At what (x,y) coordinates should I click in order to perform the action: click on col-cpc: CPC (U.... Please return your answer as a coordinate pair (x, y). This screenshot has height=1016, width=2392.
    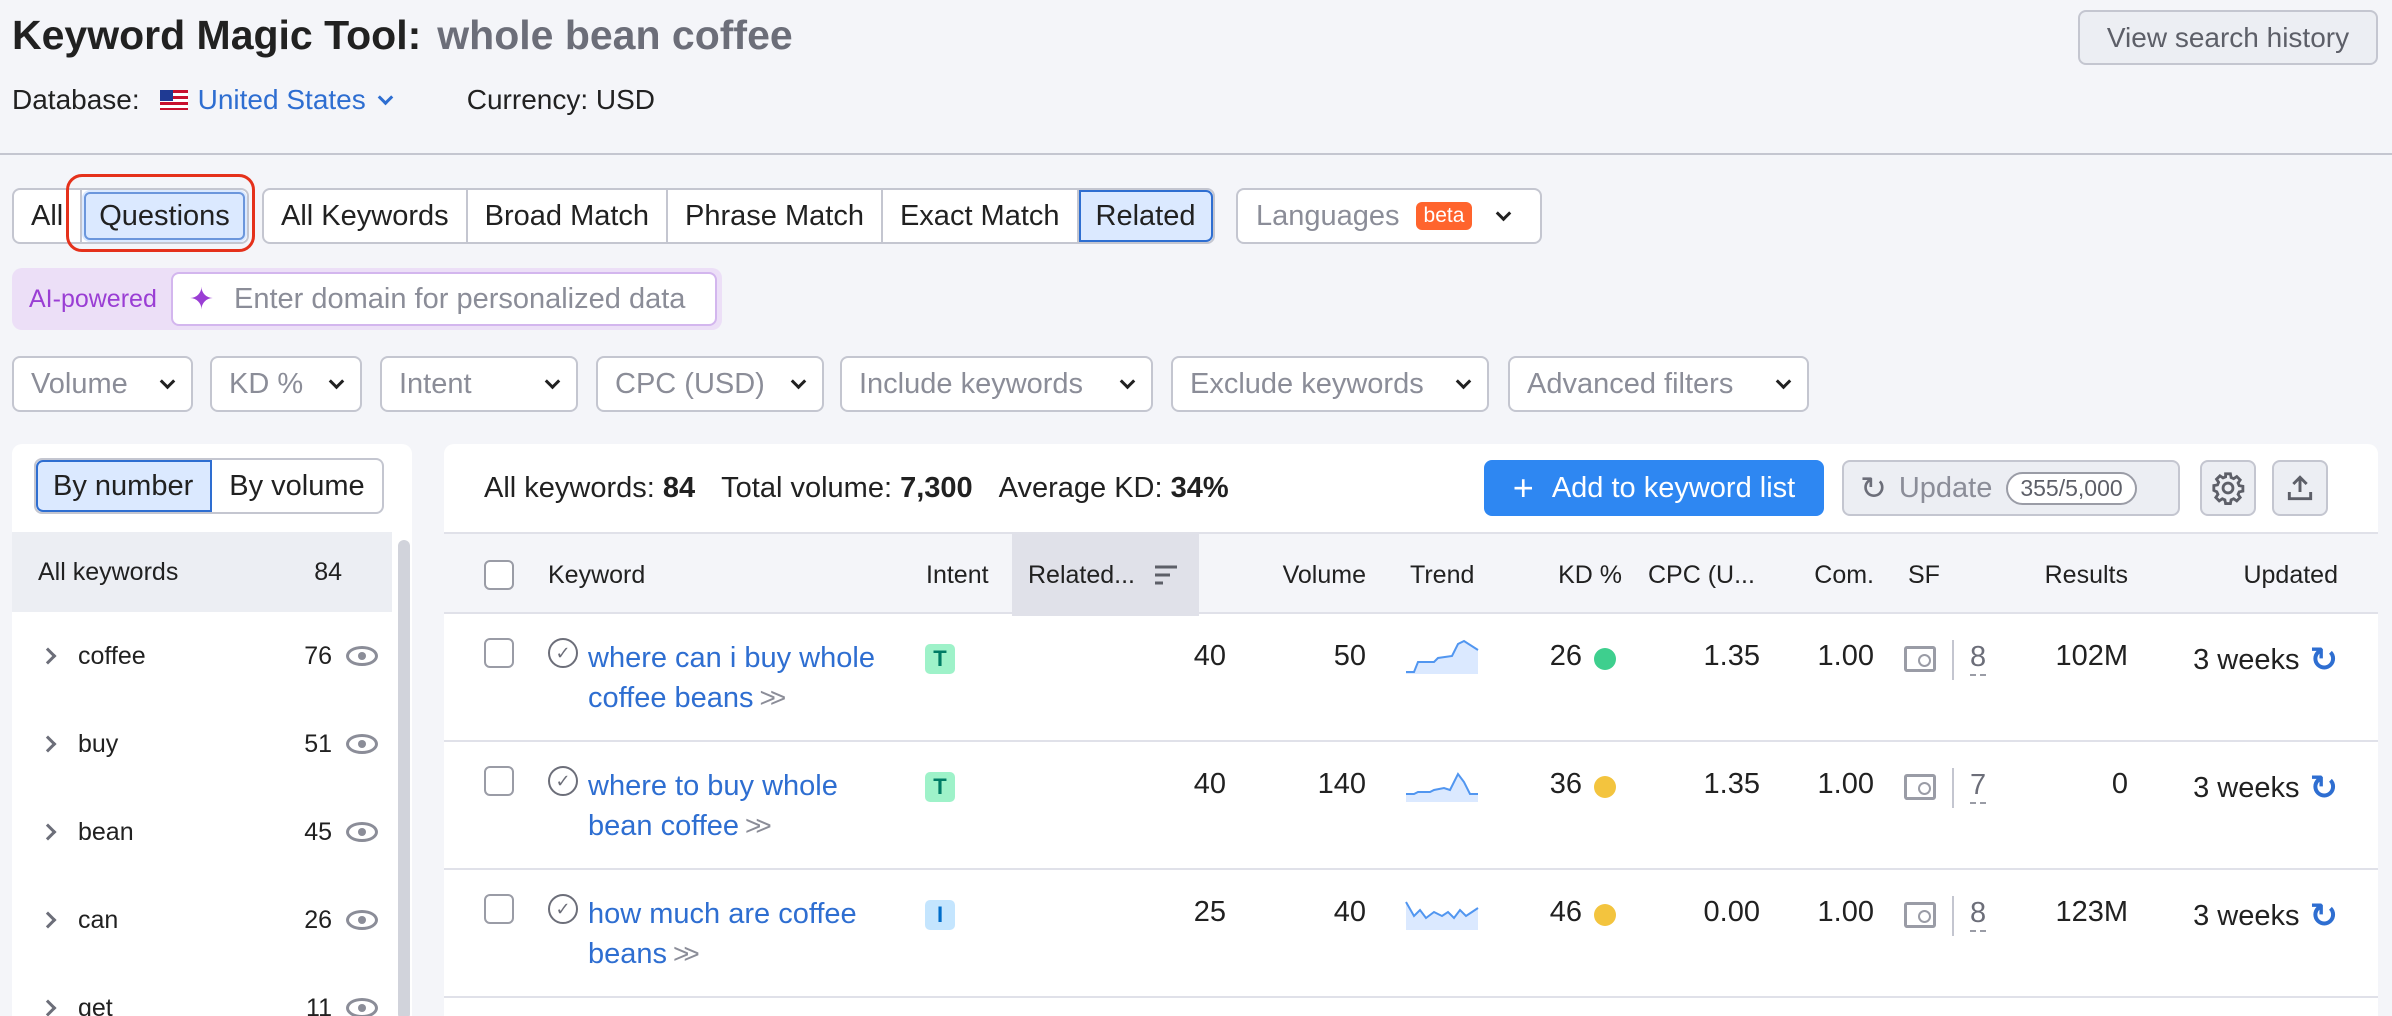
    Looking at the image, I should click on (1701, 574).